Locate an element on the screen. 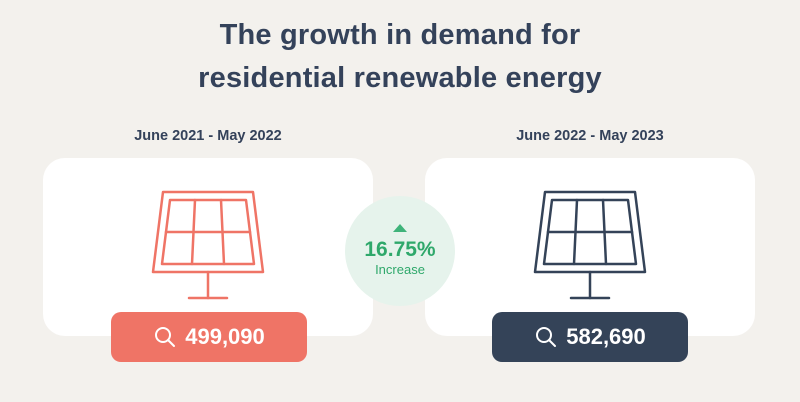 The image size is (800, 402). left-period-label: June 2021 - May 2022 is located at coordinates (208, 136).